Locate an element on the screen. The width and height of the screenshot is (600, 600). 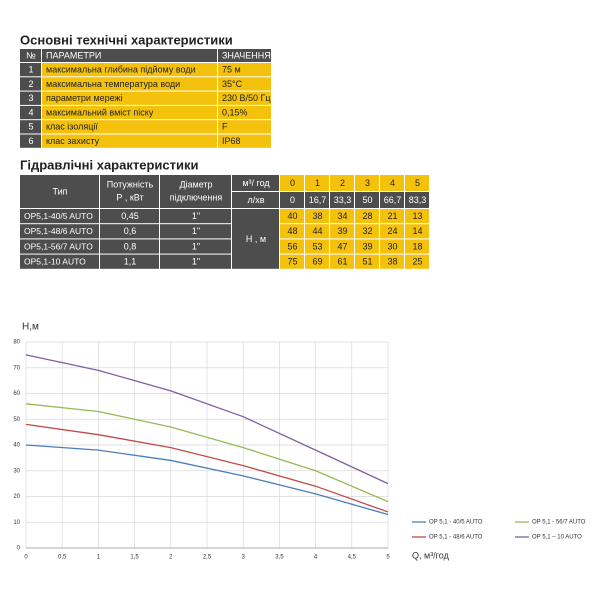
table-cell: 30 is located at coordinates (392, 246).